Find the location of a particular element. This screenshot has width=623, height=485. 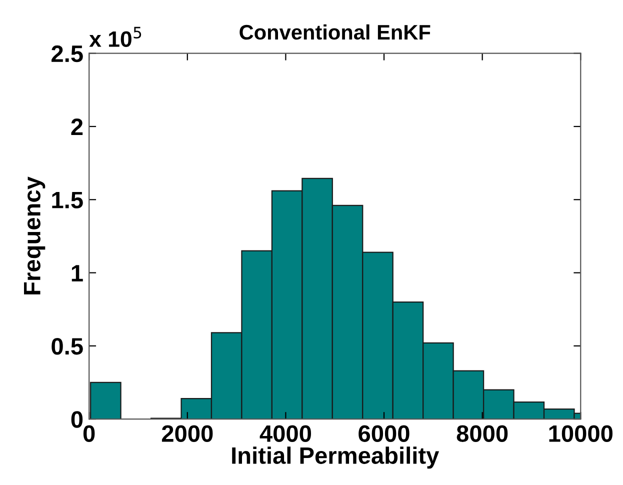

y-tick-label: 2 is located at coordinates (77, 127).